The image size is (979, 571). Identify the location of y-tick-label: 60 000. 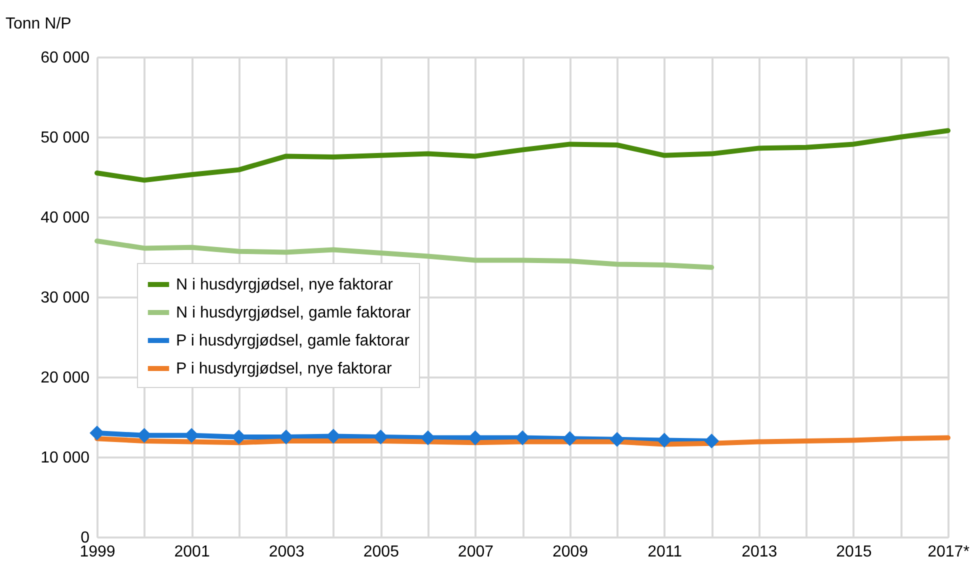
(65, 58).